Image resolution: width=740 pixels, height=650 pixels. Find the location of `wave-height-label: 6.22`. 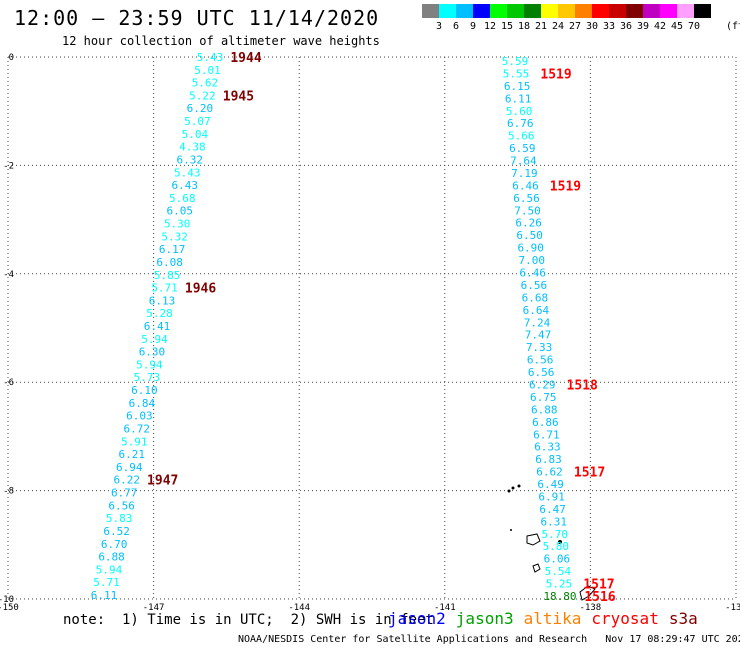

wave-height-label: 6.22 is located at coordinates (126, 480).